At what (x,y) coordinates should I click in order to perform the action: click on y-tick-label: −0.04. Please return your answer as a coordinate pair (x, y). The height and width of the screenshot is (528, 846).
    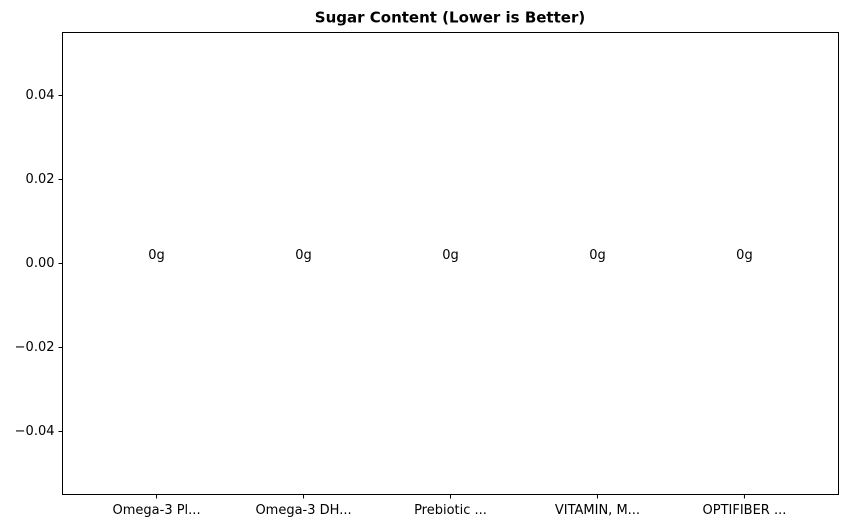
    Looking at the image, I should click on (35, 431).